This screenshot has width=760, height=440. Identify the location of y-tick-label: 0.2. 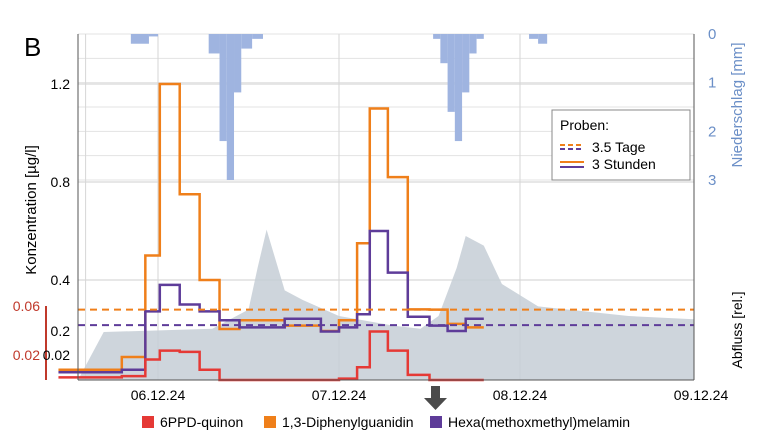
(61, 331).